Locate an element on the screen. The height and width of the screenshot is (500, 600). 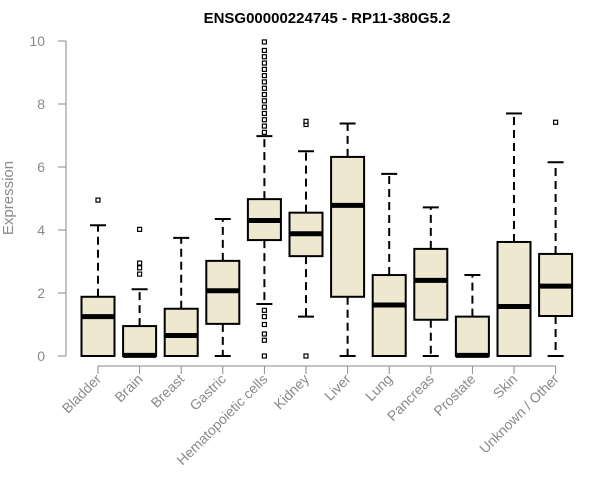
box-skin is located at coordinates (514, 234).